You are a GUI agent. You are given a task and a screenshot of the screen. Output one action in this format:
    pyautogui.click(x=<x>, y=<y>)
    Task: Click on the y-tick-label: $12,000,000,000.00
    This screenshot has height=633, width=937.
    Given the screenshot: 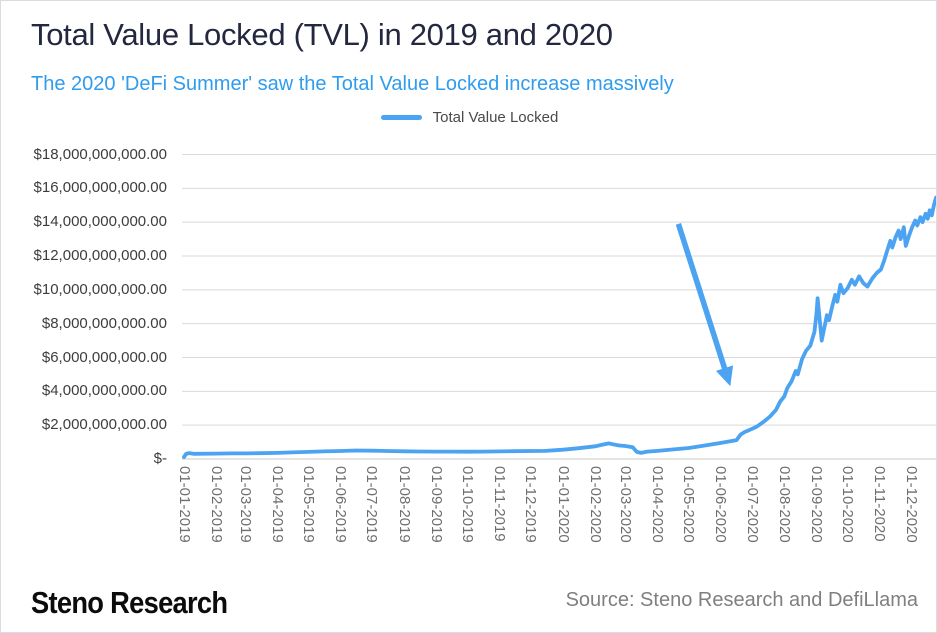 What is the action you would take?
    pyautogui.click(x=100, y=255)
    